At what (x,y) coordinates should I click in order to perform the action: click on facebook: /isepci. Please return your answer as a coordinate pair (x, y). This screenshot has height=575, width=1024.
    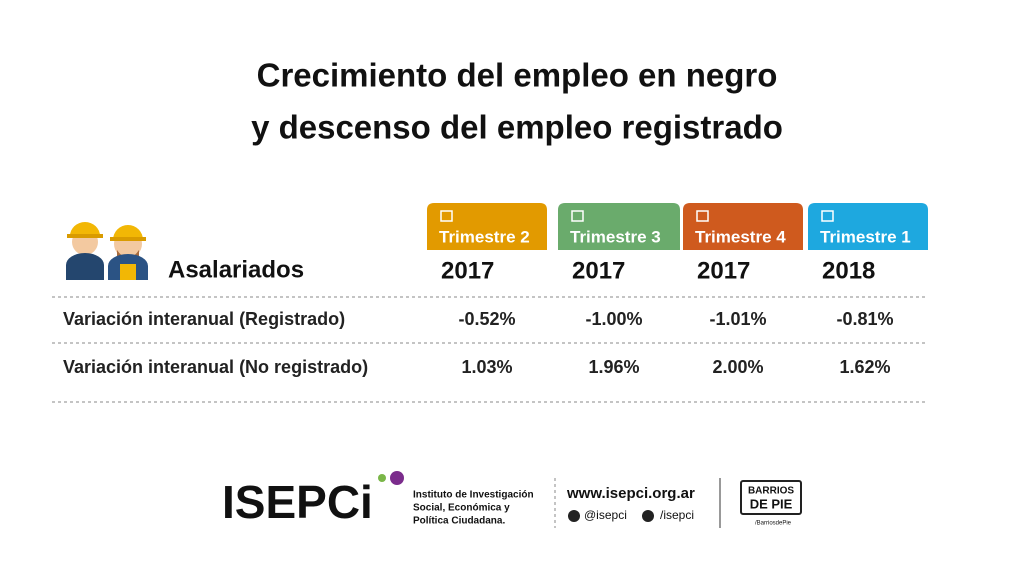
    Looking at the image, I should click on (677, 515).